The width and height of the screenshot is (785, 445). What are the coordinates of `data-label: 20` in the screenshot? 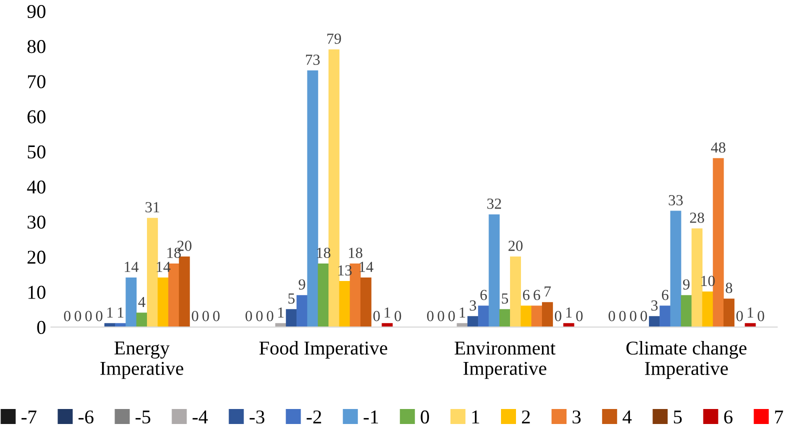 It's located at (515, 245).